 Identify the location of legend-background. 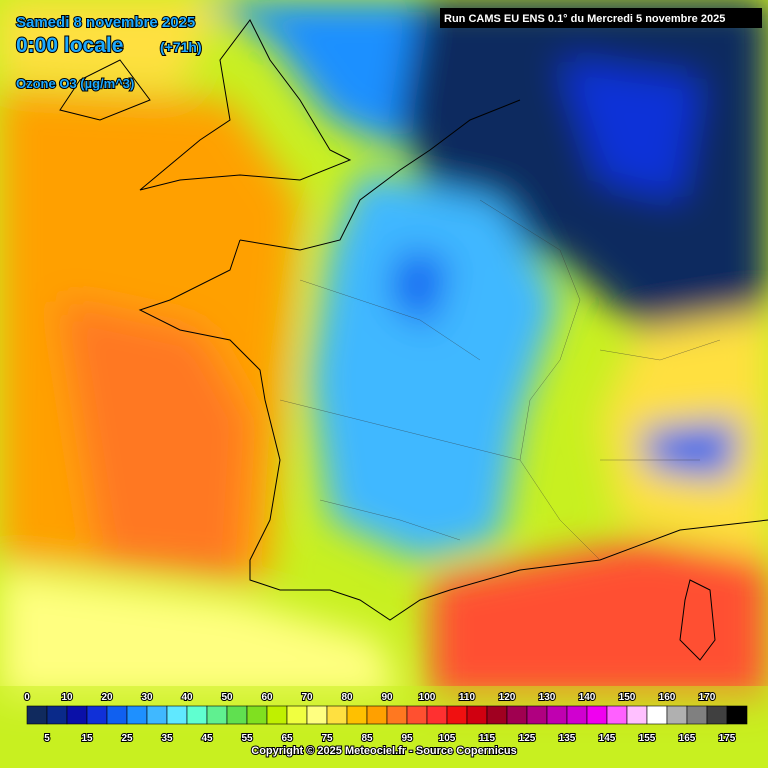
(384, 727).